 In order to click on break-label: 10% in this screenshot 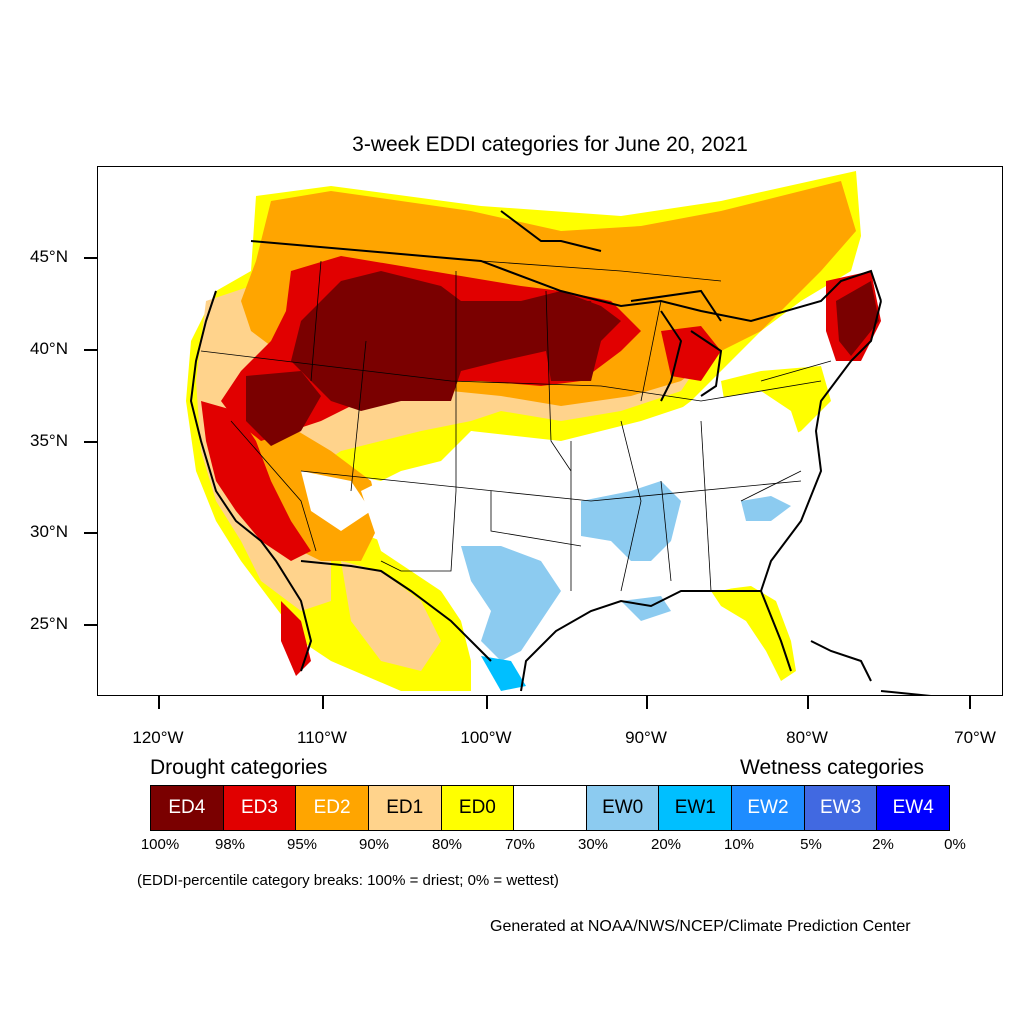, I will do `click(739, 844)`.